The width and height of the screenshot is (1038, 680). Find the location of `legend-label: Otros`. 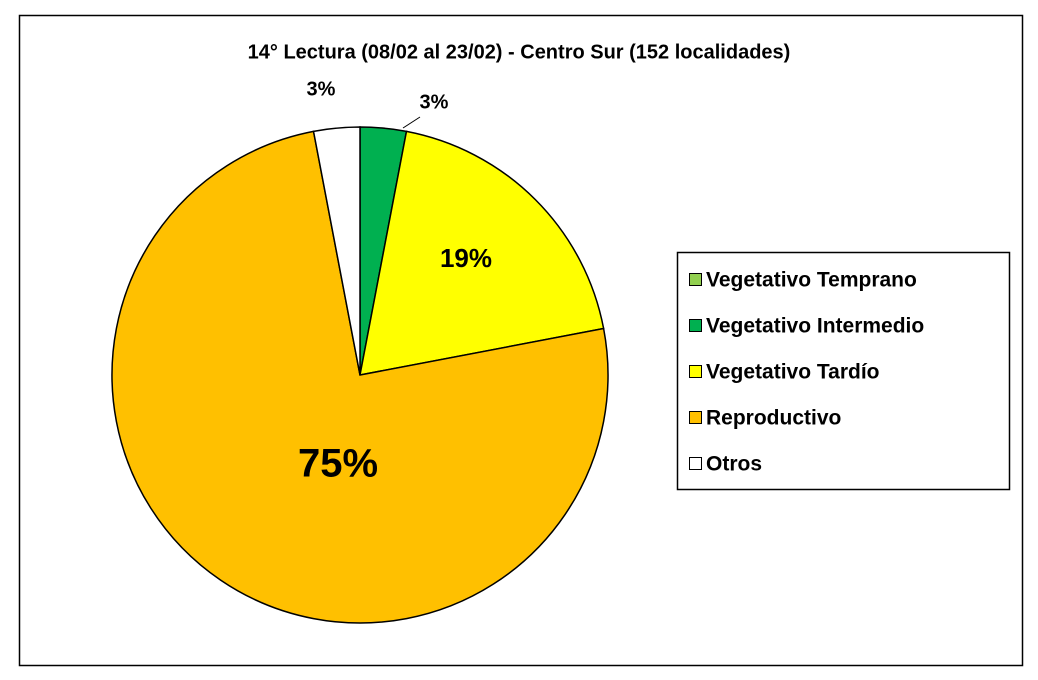

legend-label: Otros is located at coordinates (734, 464).